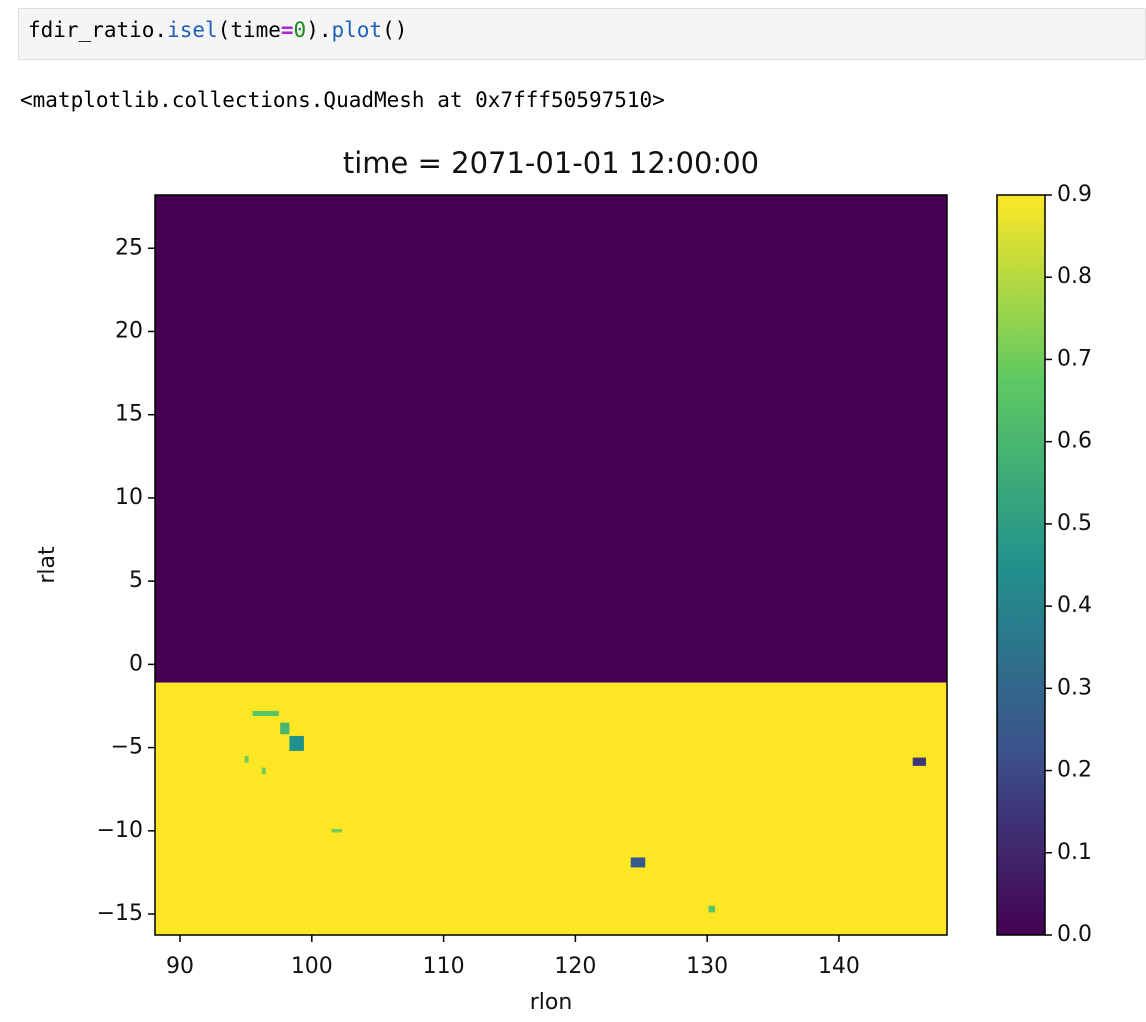  I want to click on colorbar-tick-label: 0.6, so click(1074, 441).